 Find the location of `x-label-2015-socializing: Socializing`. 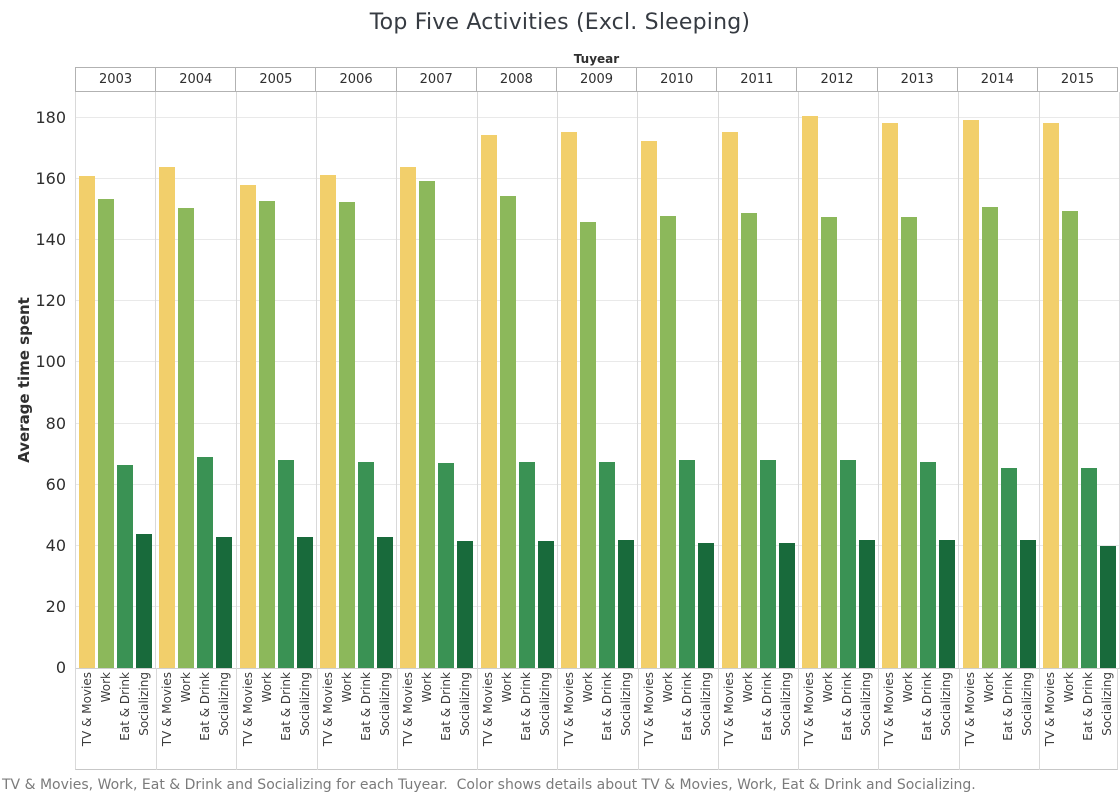

x-label-2015-socializing: Socializing is located at coordinates (1106, 704).